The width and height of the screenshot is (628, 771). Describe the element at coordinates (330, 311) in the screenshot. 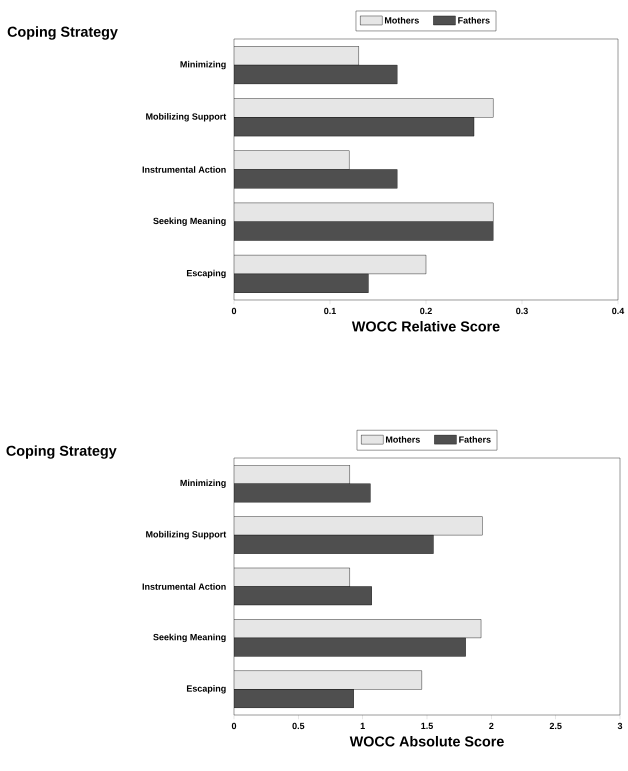

I see `x-tick-label: 0.1` at that location.